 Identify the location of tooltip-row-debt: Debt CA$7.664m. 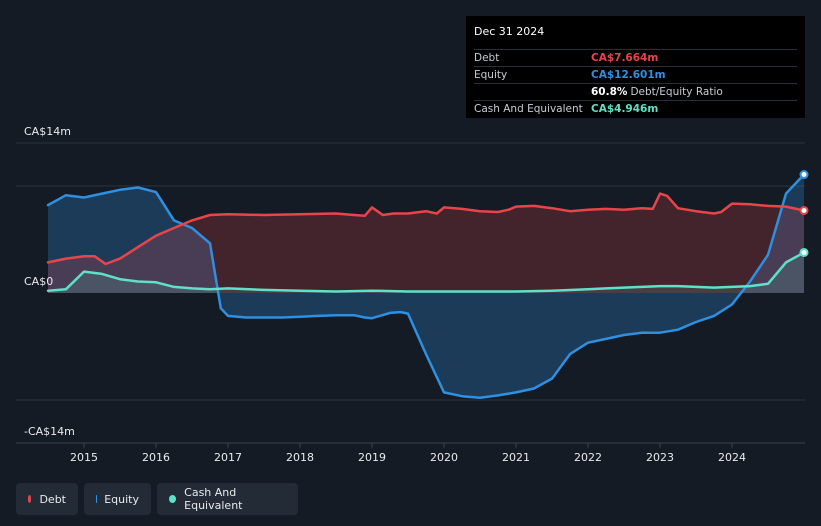
(635, 58).